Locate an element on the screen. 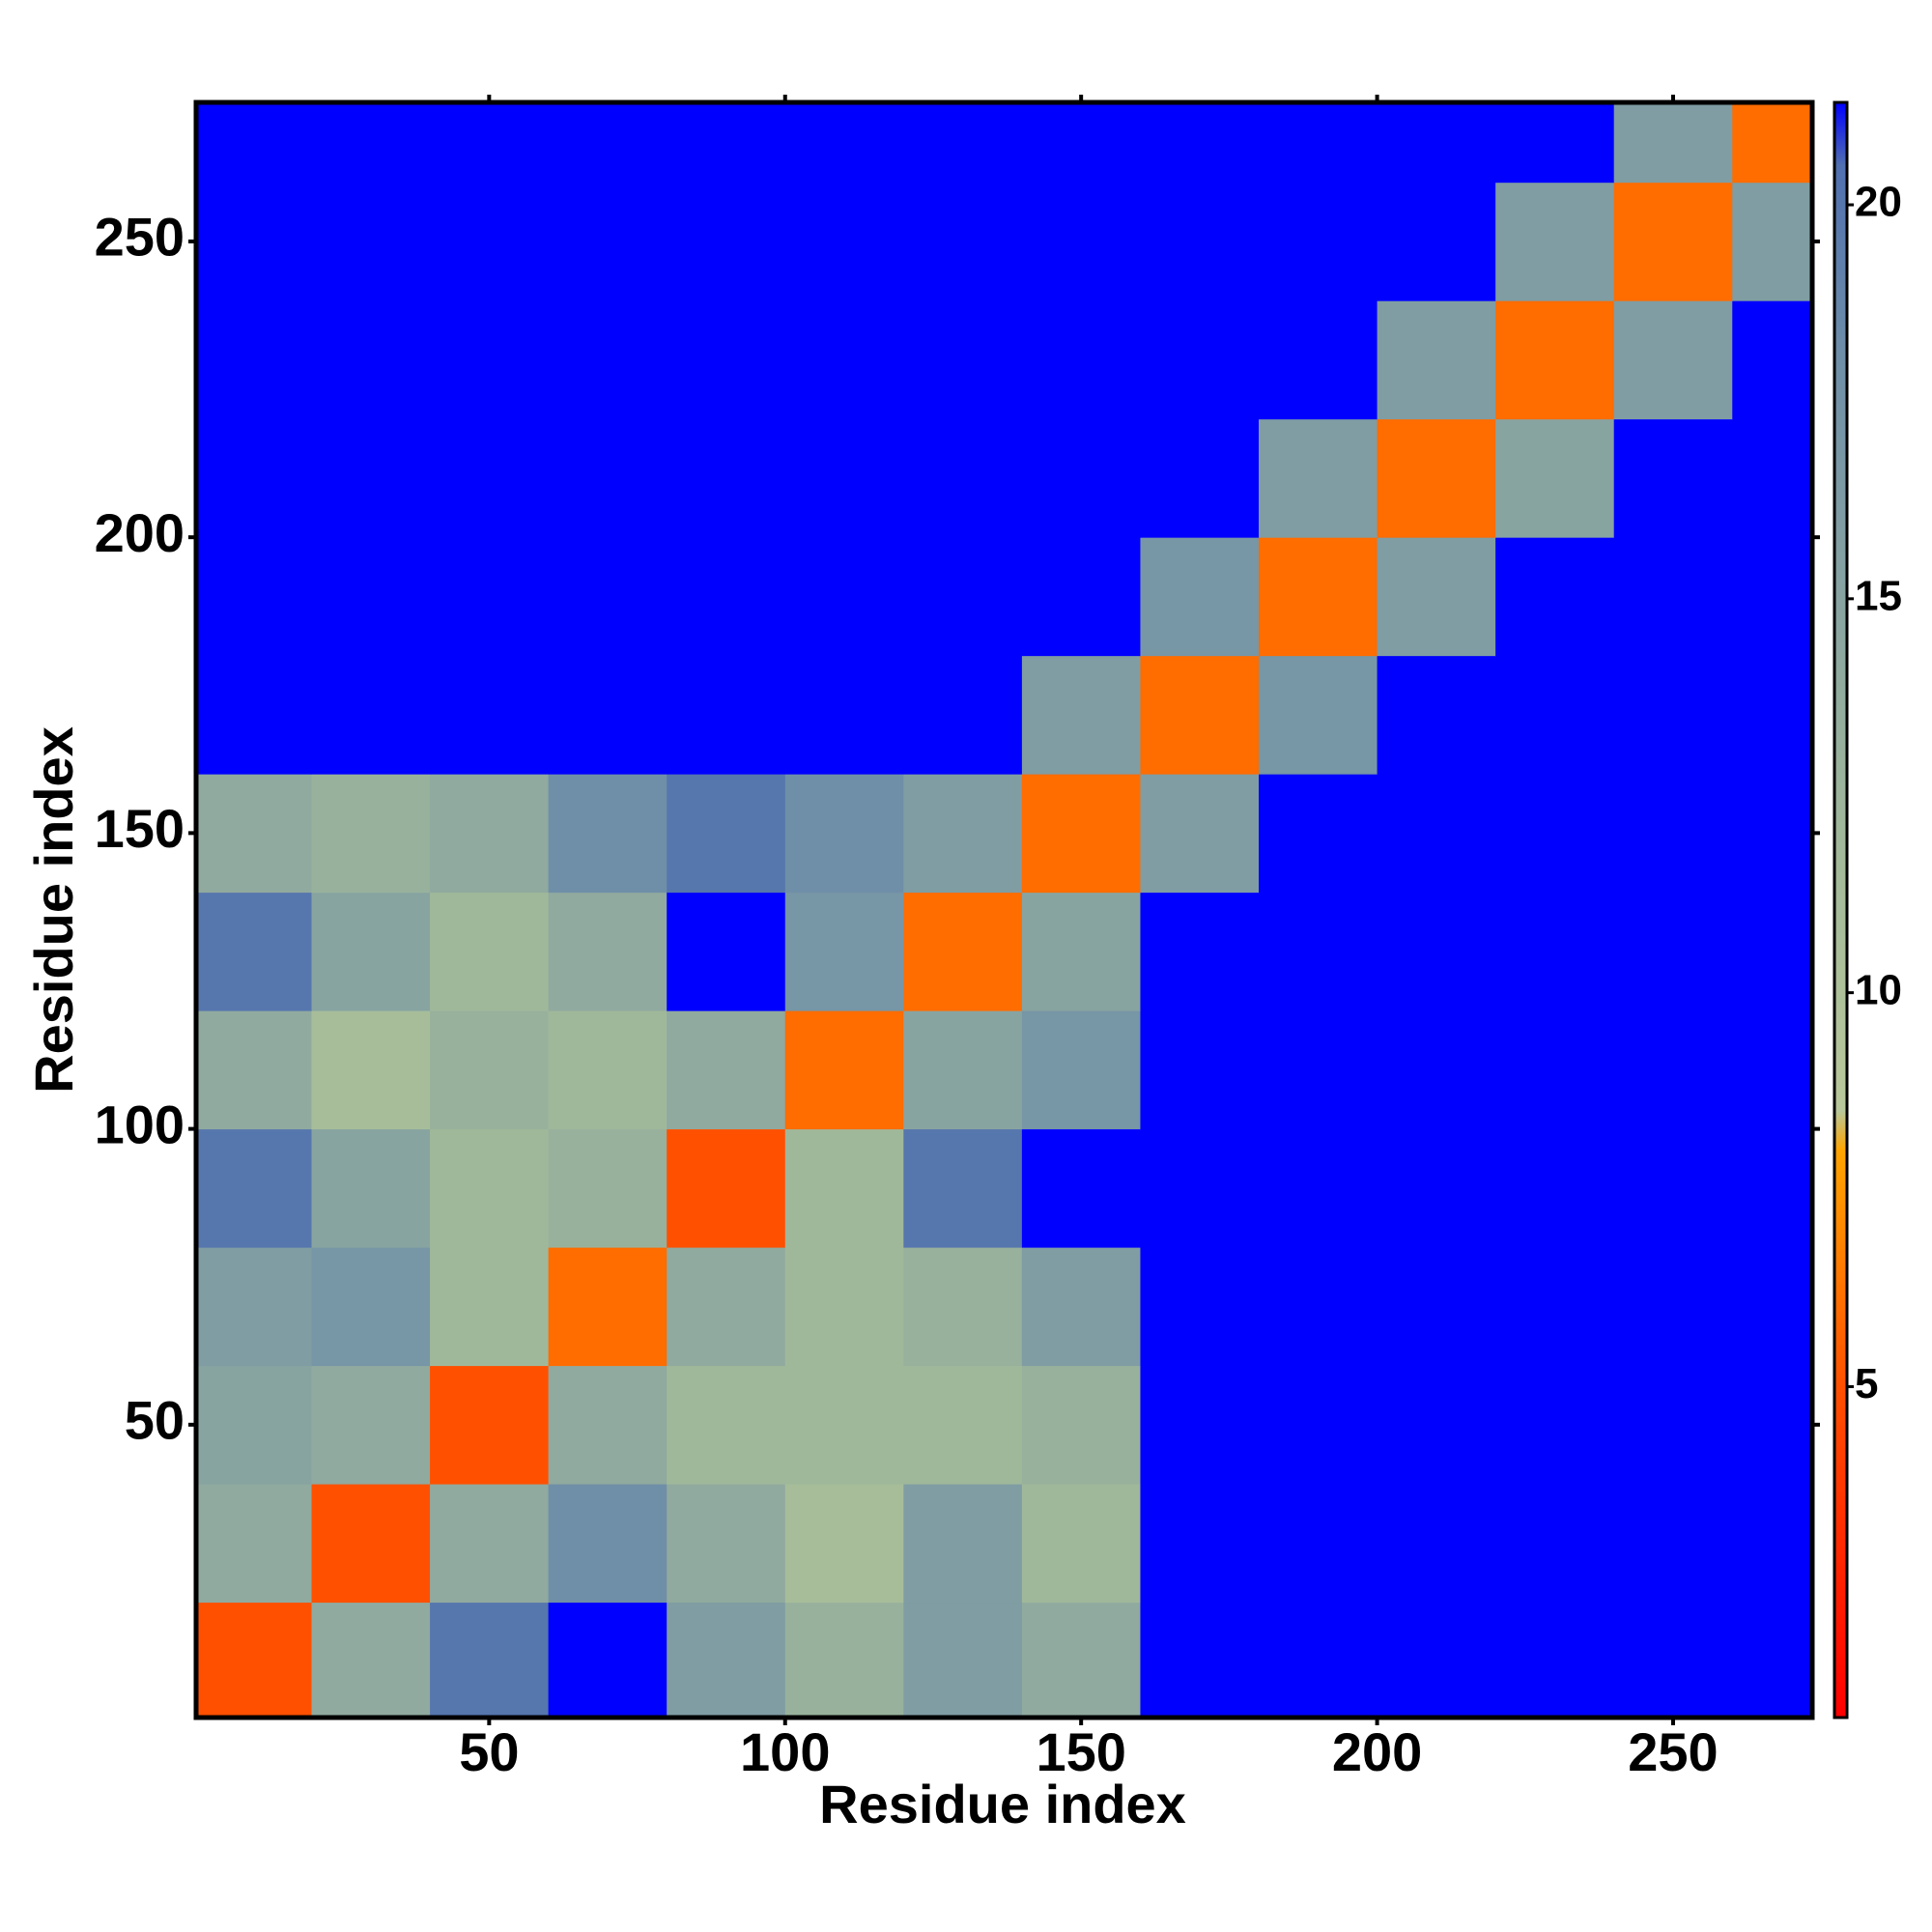  colorbar-tick-label: 15 is located at coordinates (1878, 595).